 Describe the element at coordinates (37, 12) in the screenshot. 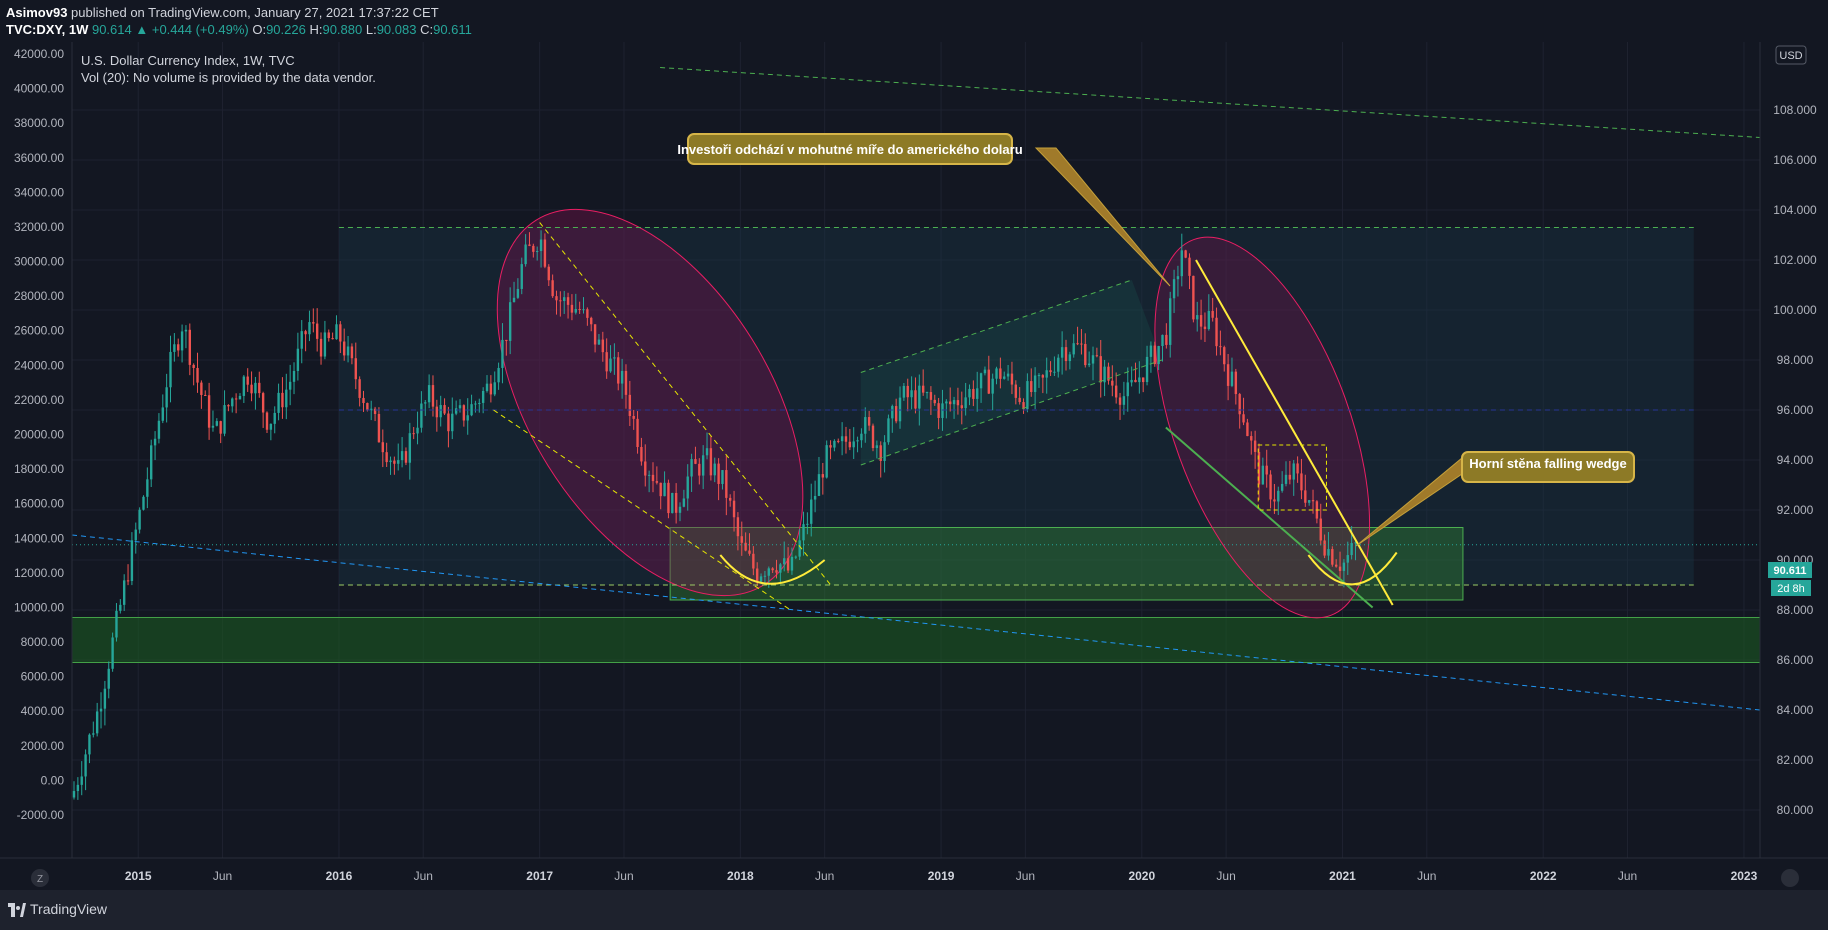

I see `author-name: Asimov93` at that location.